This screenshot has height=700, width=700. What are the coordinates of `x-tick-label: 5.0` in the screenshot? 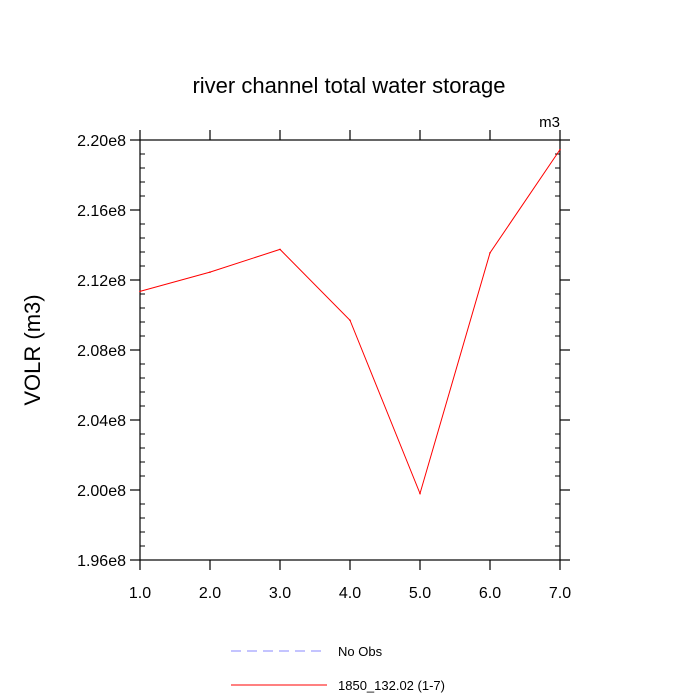 It's located at (420, 593).